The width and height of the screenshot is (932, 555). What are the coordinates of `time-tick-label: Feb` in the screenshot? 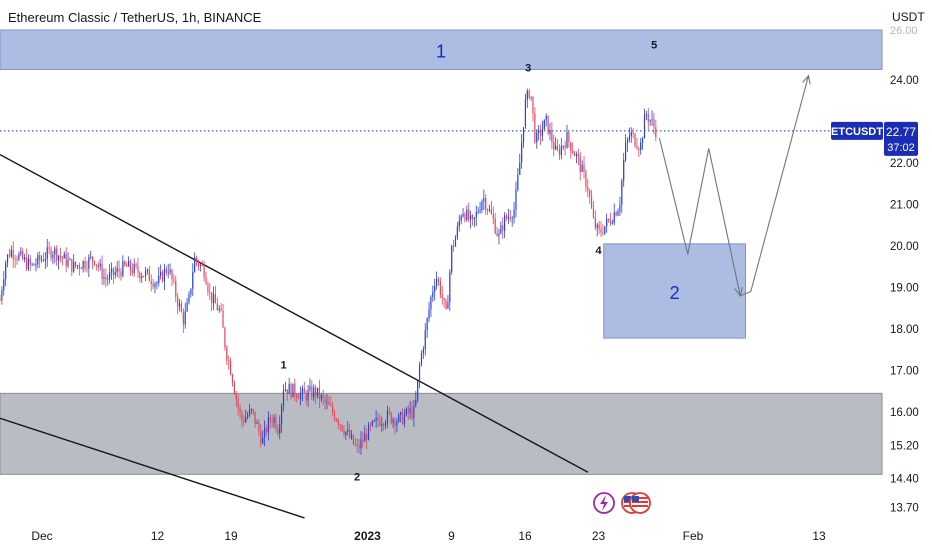 It's located at (693, 536).